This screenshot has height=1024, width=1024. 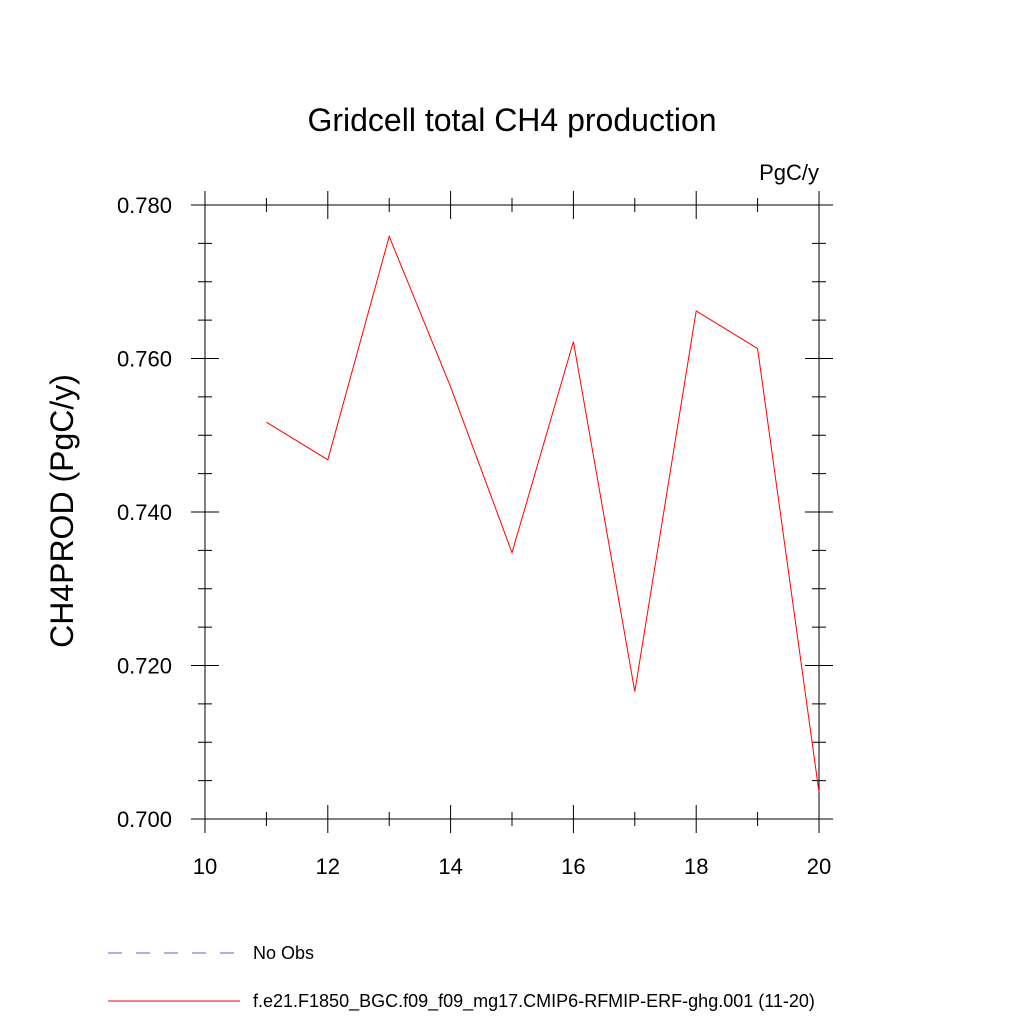 What do you see at coordinates (819, 866) in the screenshot?
I see `x-tick-label: 20` at bounding box center [819, 866].